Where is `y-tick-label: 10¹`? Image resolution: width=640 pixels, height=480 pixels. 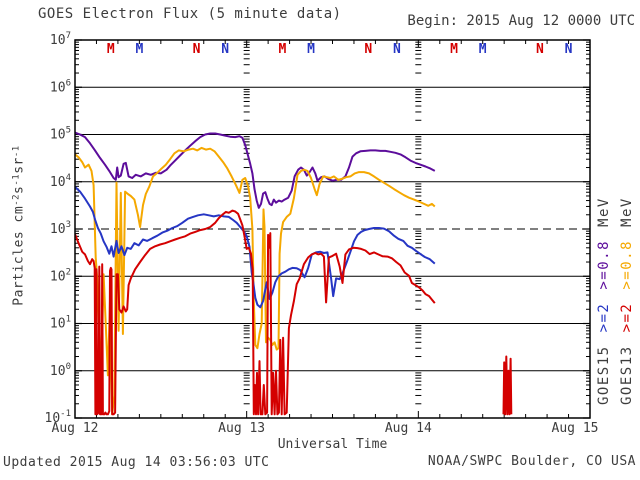
y-tick-label: 10¹ is located at coordinates (60, 323).